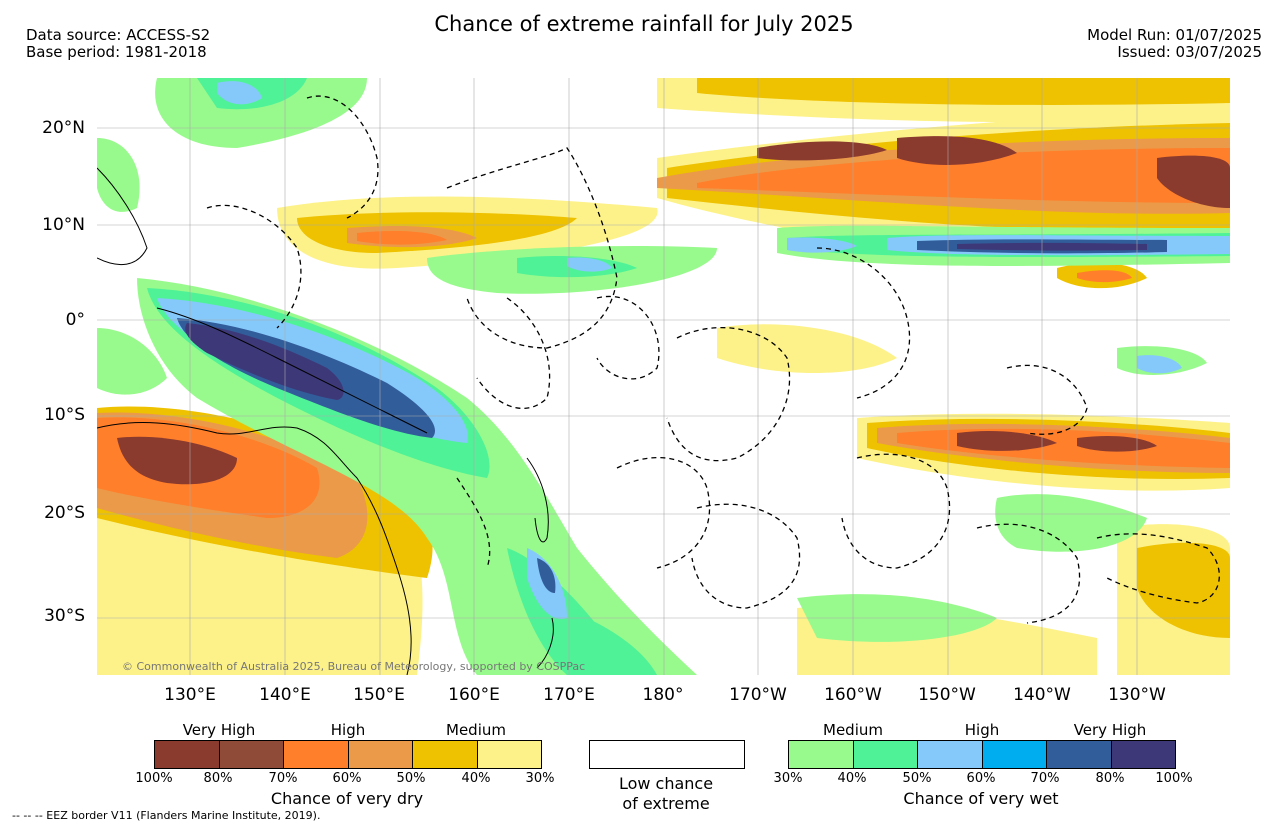 The width and height of the screenshot is (1288, 827). I want to click on wet-tick: 60%, so click(981, 778).